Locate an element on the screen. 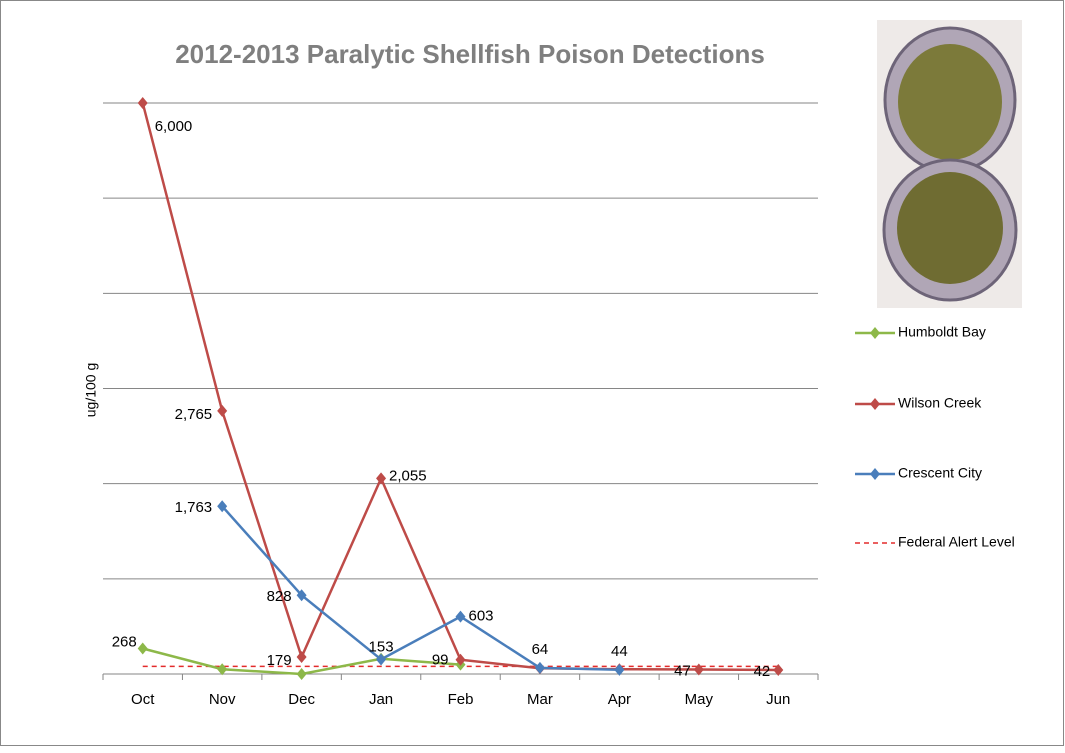  data-label: 64 is located at coordinates (540, 649).